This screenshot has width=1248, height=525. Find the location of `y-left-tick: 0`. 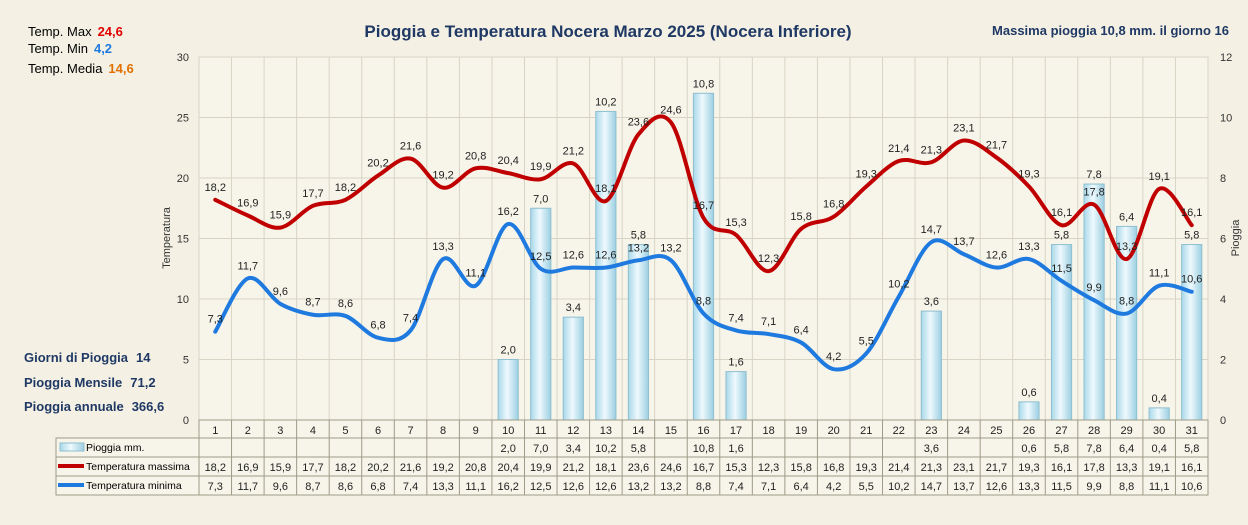

y-left-tick: 0 is located at coordinates (186, 421).